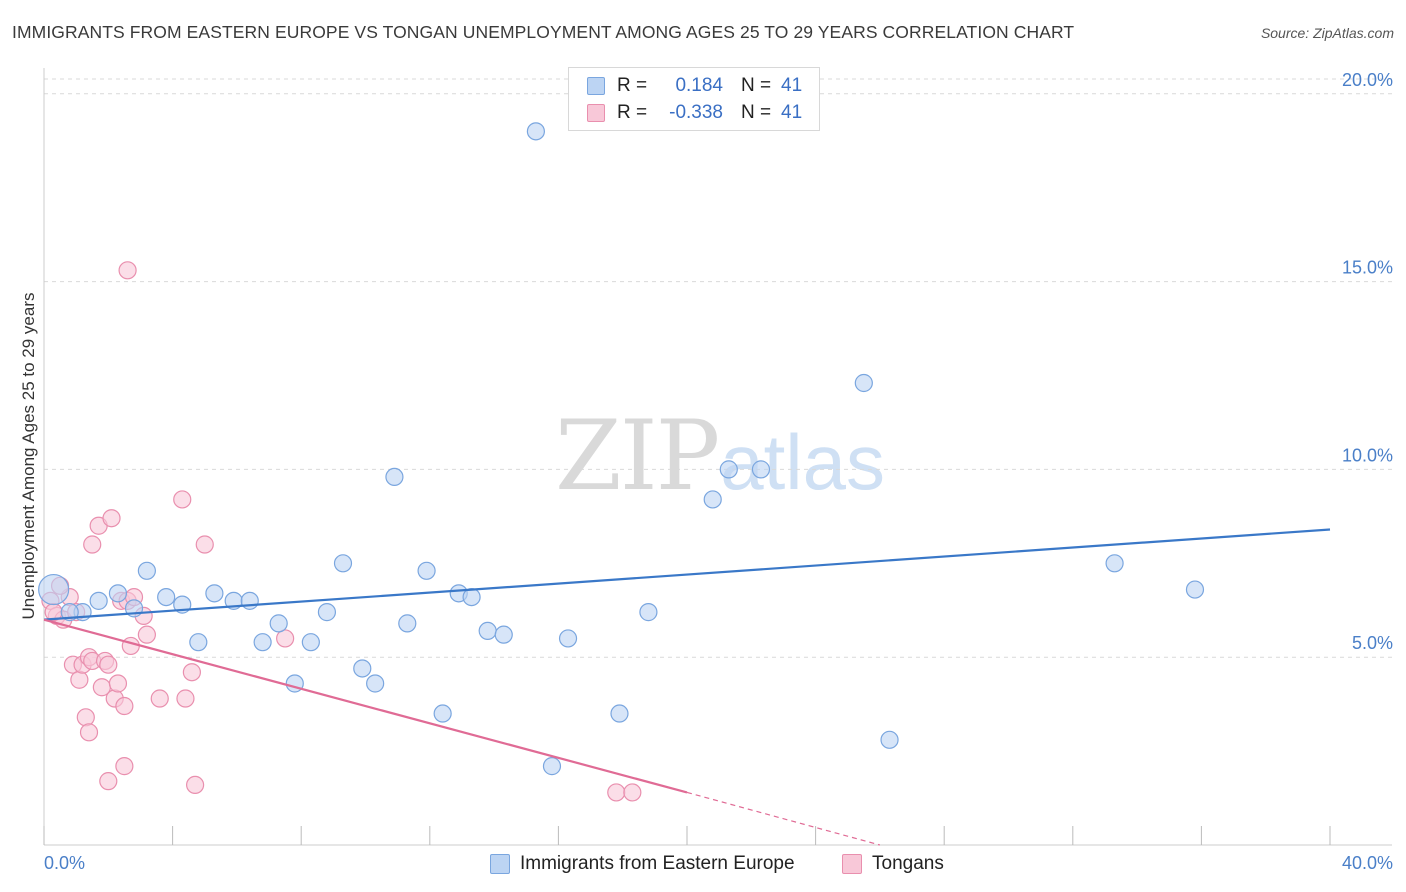 The width and height of the screenshot is (1406, 892). What do you see at coordinates (908, 863) in the screenshot?
I see `bottom-legend-label: Tongans` at bounding box center [908, 863].